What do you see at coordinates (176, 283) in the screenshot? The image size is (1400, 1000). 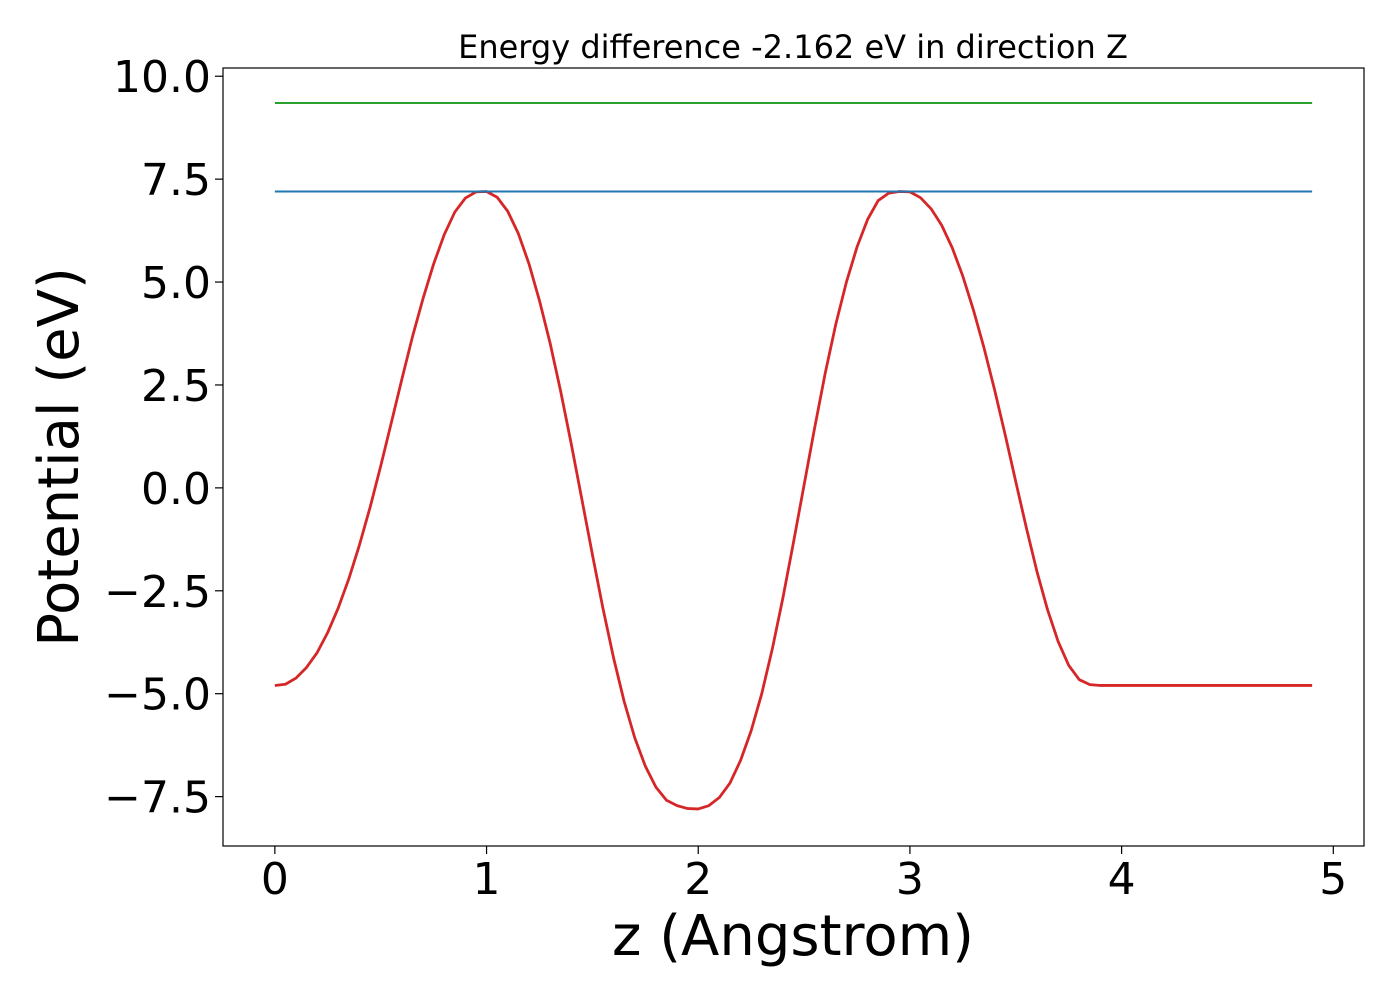 I see `y-tick-label: 5.0` at bounding box center [176, 283].